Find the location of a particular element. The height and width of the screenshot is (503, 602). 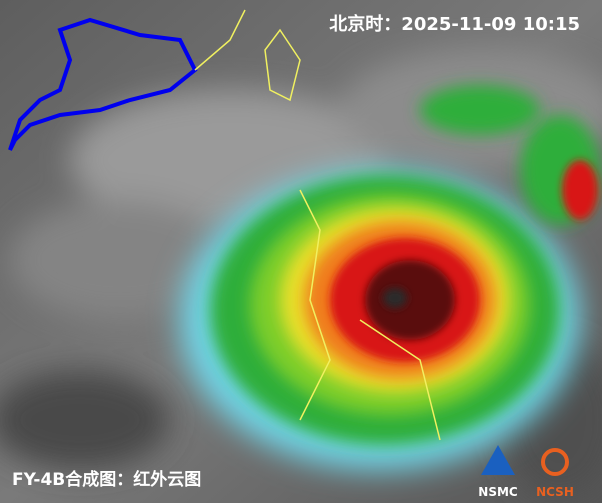

caption: FY-4B合成图：红外云图 is located at coordinates (106, 479).